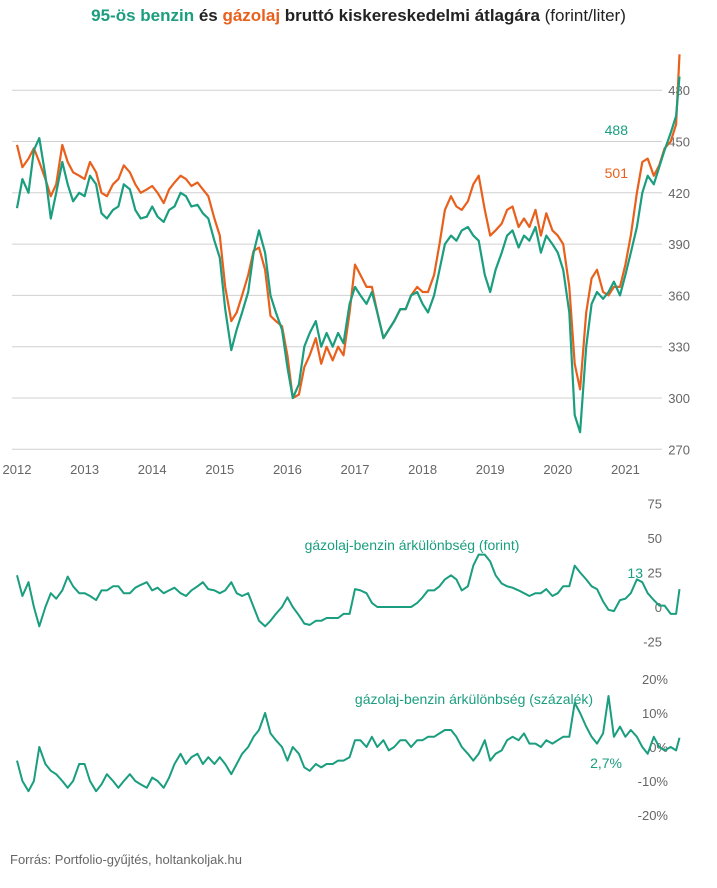 The image size is (717, 888). What do you see at coordinates (679, 449) in the screenshot?
I see `y-tick-top-0: 270` at bounding box center [679, 449].